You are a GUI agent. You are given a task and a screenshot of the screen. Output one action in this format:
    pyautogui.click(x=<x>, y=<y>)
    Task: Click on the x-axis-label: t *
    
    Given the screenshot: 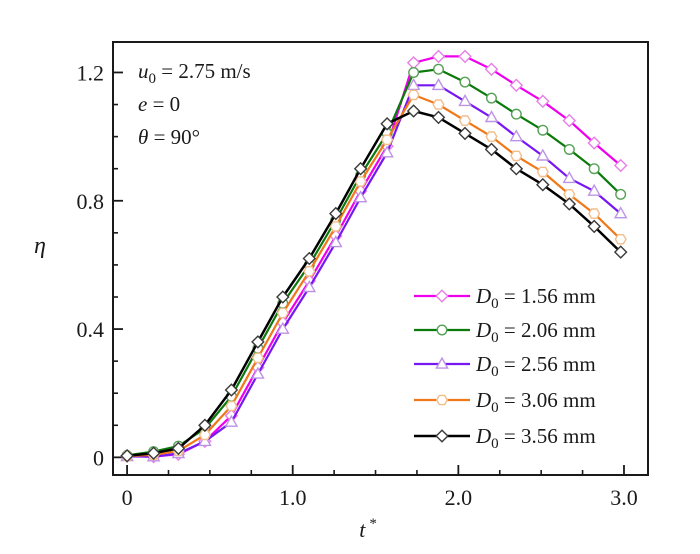 What is the action you would take?
    pyautogui.click(x=368, y=529)
    